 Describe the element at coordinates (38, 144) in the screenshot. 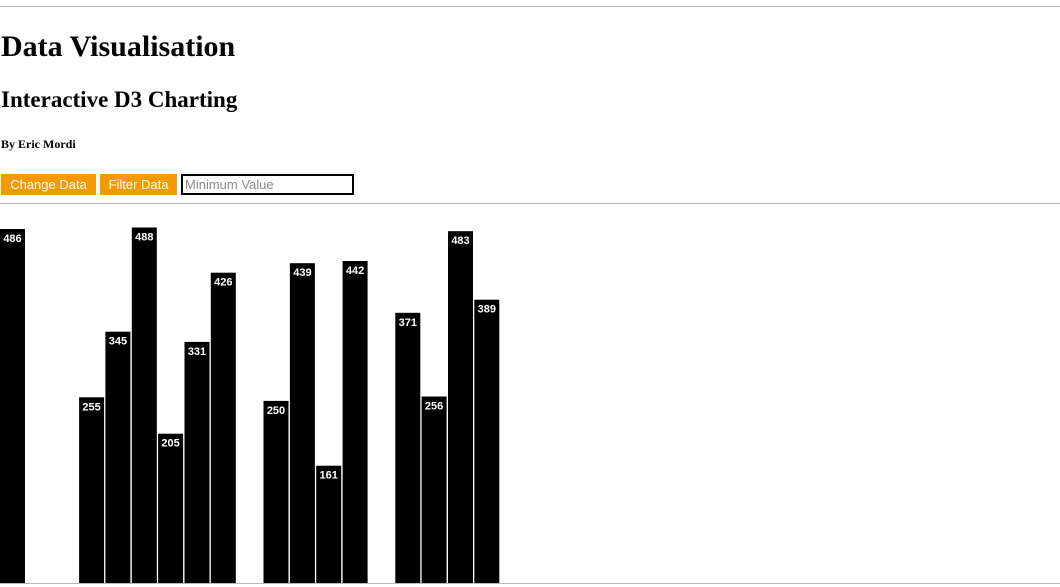

I see `author-byline: By Eric Mordi` at that location.